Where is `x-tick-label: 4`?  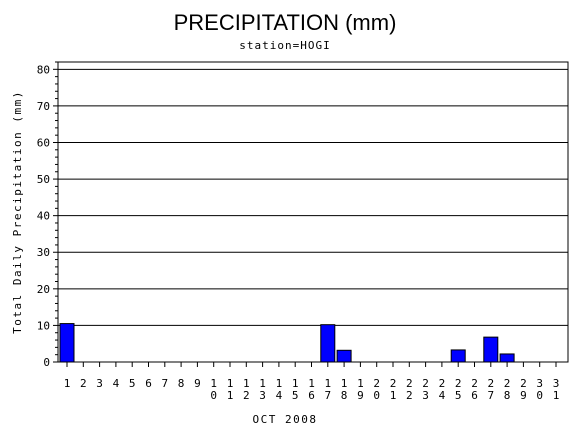
x-tick-label: 4 is located at coordinates (116, 383).